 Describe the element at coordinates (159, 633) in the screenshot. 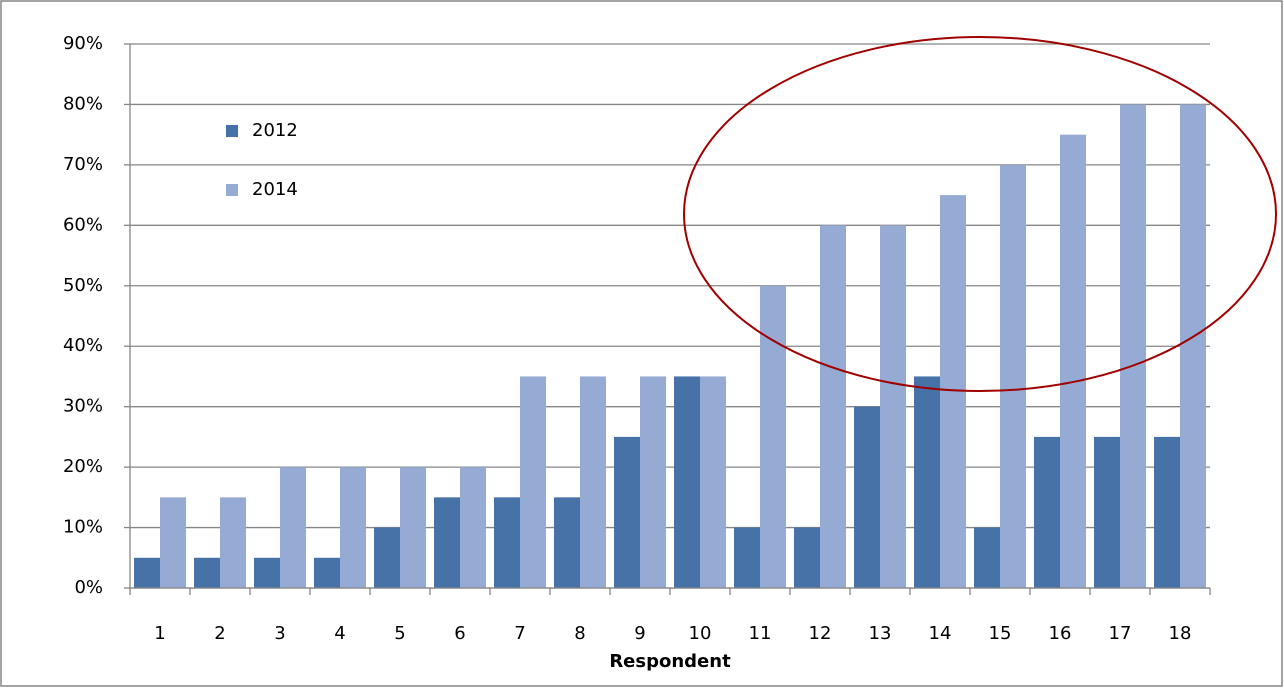

I see `x-tick-label: 1` at that location.